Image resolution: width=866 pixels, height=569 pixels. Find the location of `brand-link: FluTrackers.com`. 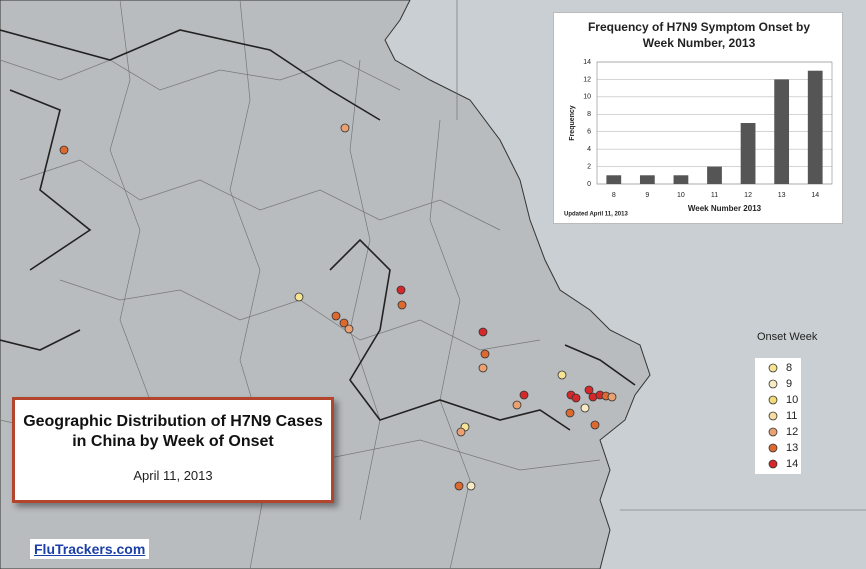

brand-link: FluTrackers.com is located at coordinates (90, 549).